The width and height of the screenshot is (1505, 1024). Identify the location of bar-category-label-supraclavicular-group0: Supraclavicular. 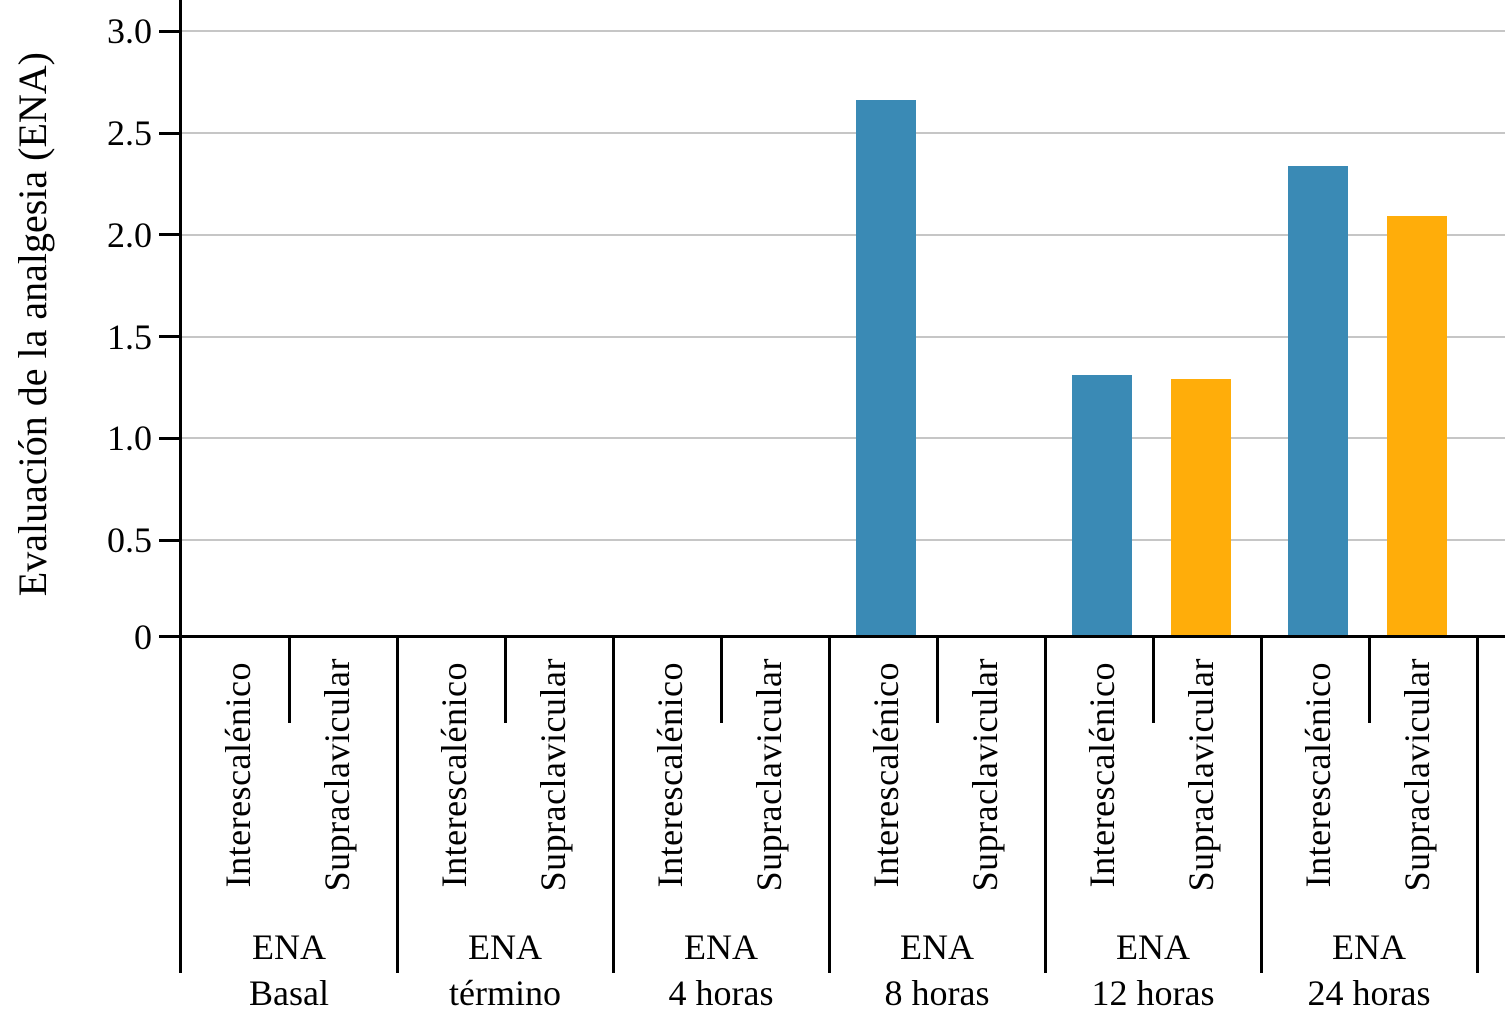
(337, 775).